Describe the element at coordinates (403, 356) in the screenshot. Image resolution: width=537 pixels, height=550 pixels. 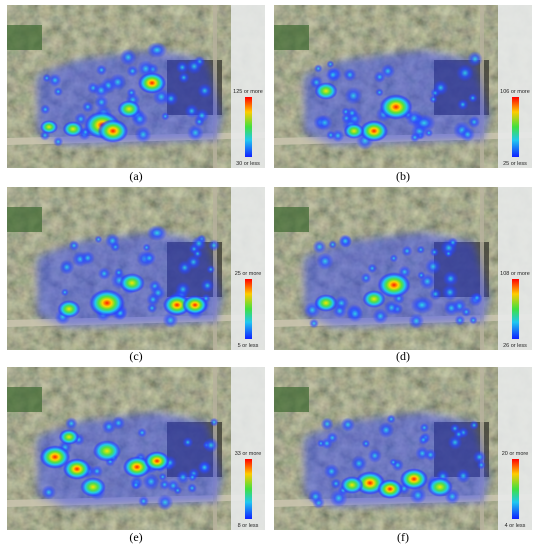
I see `panel-caption: (d)` at that location.